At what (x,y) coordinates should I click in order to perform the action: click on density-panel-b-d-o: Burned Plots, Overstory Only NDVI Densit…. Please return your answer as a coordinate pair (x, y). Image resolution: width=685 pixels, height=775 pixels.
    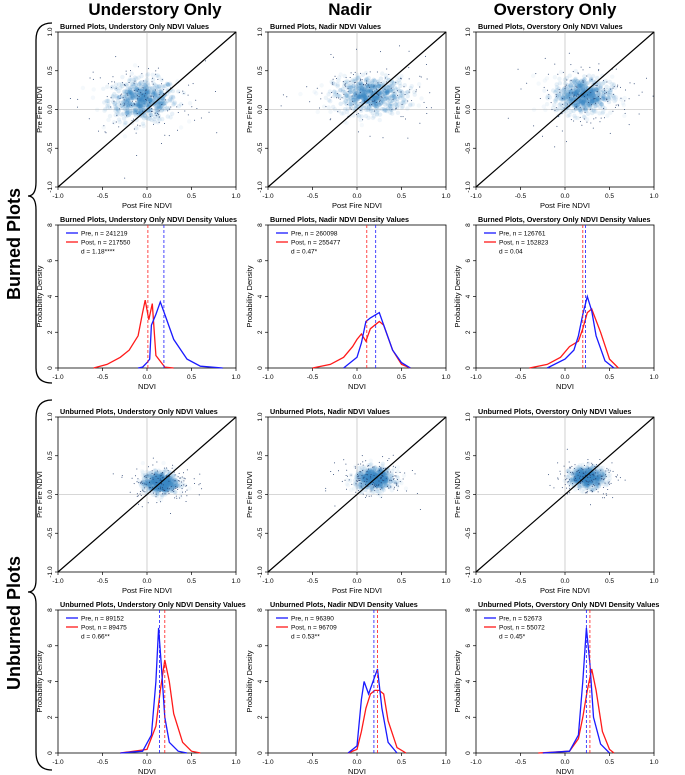
    Looking at the image, I should click on (556, 303).